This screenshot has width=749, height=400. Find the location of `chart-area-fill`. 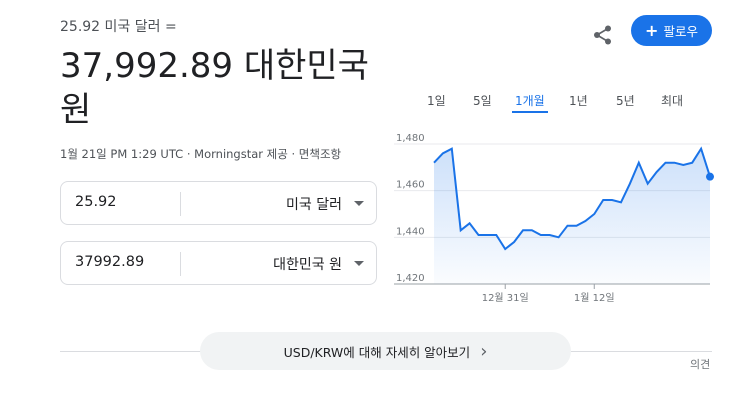

chart-area-fill is located at coordinates (572, 216).